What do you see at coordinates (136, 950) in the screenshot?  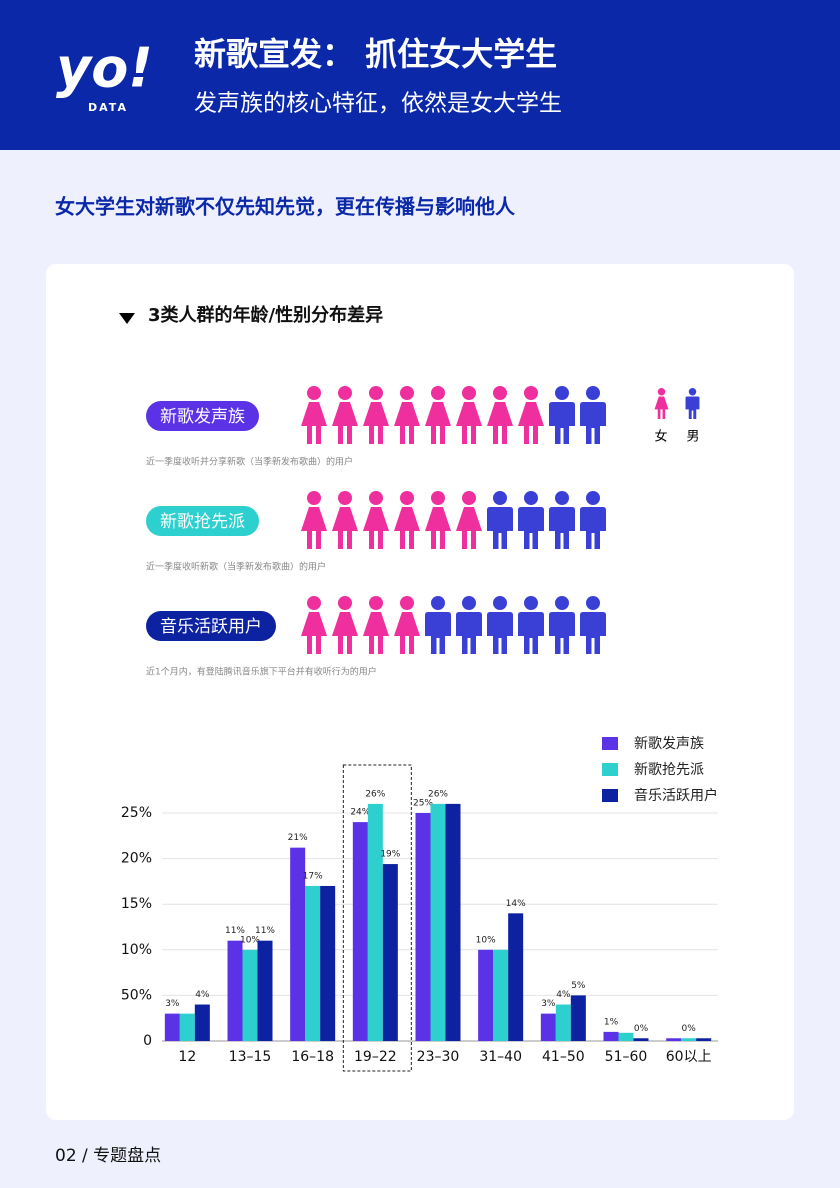 I see `y-tick-label: 10%` at bounding box center [136, 950].